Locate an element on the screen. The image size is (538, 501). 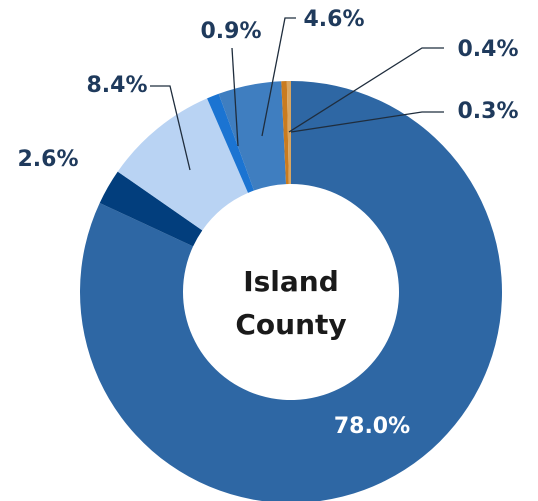
data-label: 0.3% is located at coordinates (487, 111).